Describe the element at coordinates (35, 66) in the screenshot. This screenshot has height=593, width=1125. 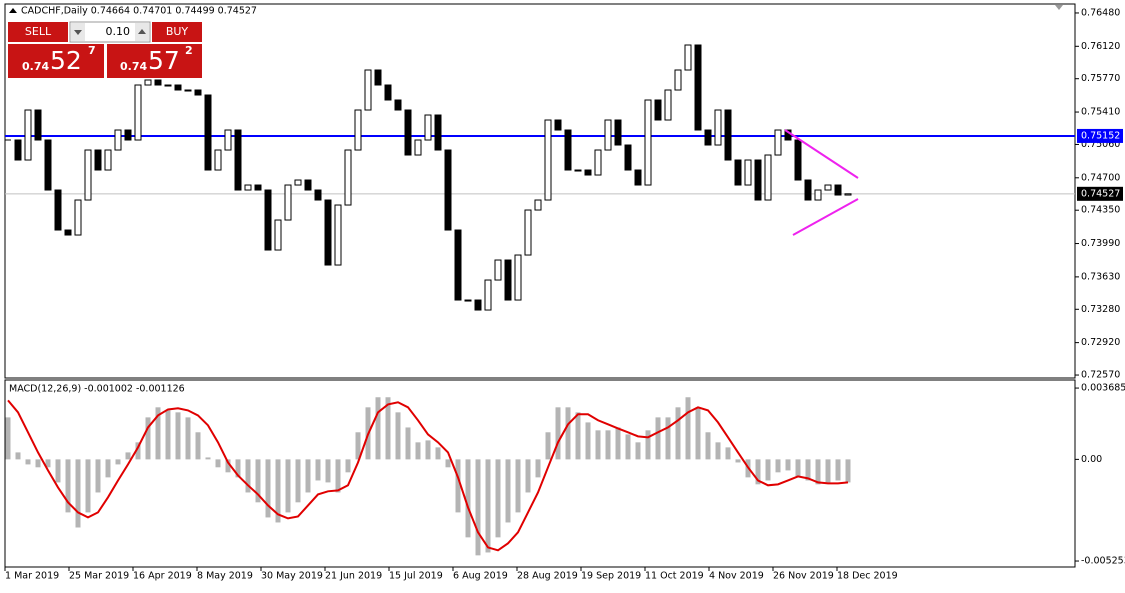
I see `sell-big: 0.74` at that location.